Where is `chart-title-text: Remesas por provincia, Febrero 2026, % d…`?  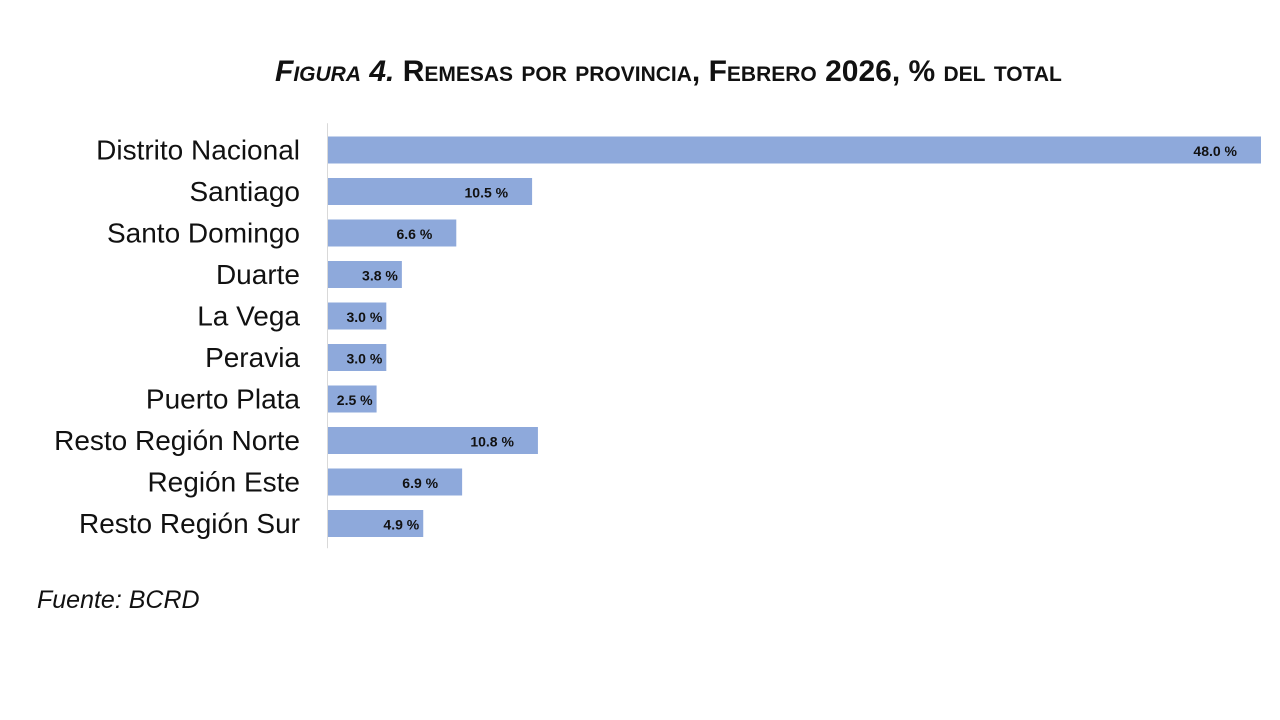
chart-title-text: Remesas por provincia, Febrero 2026, % d… is located at coordinates (732, 71).